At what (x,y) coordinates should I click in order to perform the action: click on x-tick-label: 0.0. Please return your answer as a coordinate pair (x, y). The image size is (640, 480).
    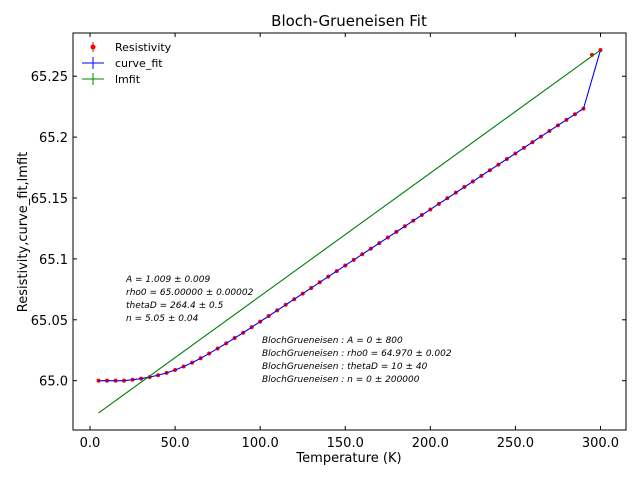
    Looking at the image, I should click on (90, 443).